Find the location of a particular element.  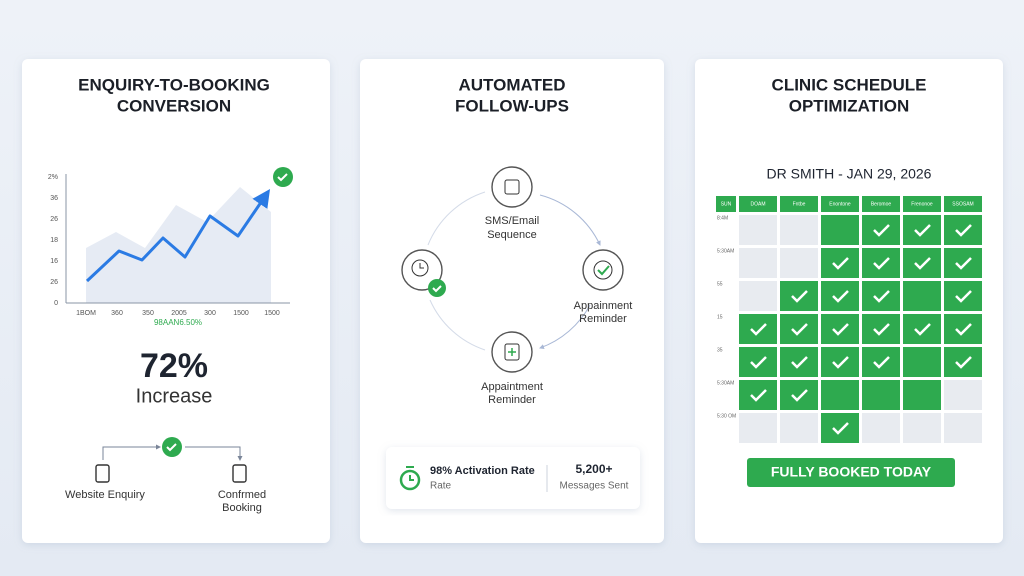

check-badge is located at coordinates (437, 288).